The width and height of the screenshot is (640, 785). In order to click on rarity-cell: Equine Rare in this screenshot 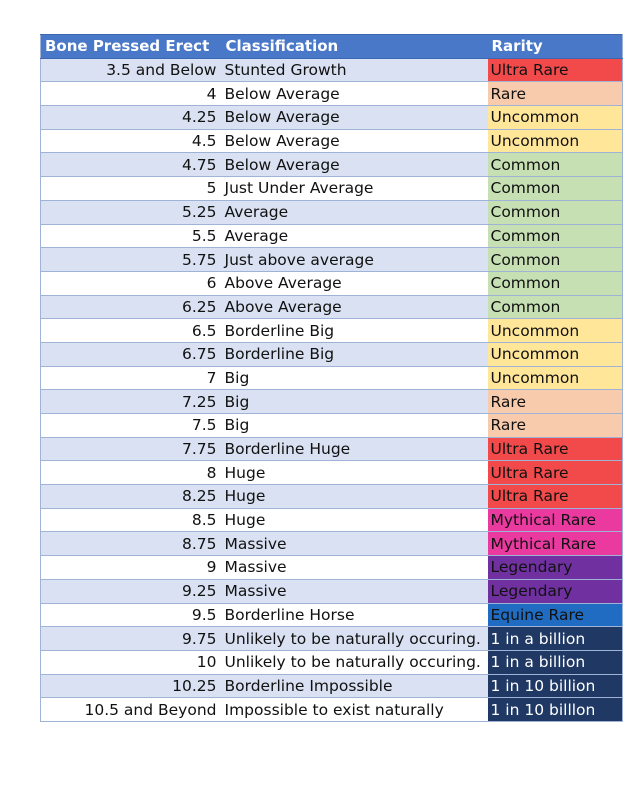, I will do `click(555, 615)`.